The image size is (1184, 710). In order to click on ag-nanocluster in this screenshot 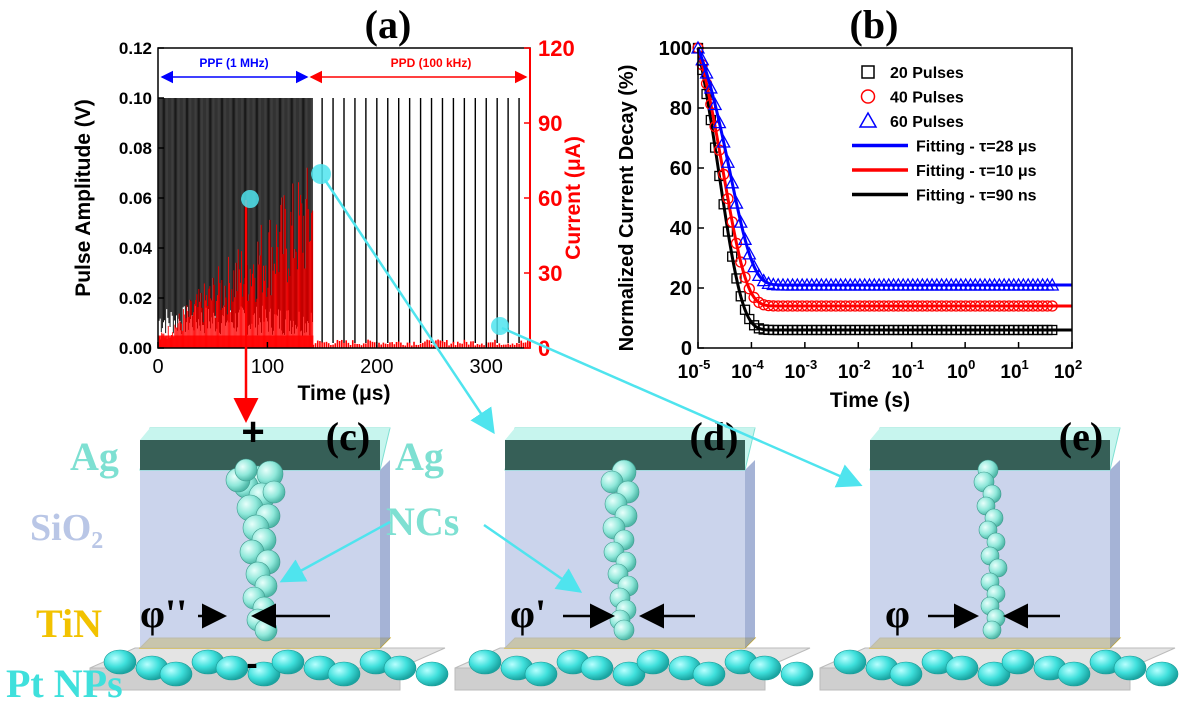, I will do `click(266, 630)`.